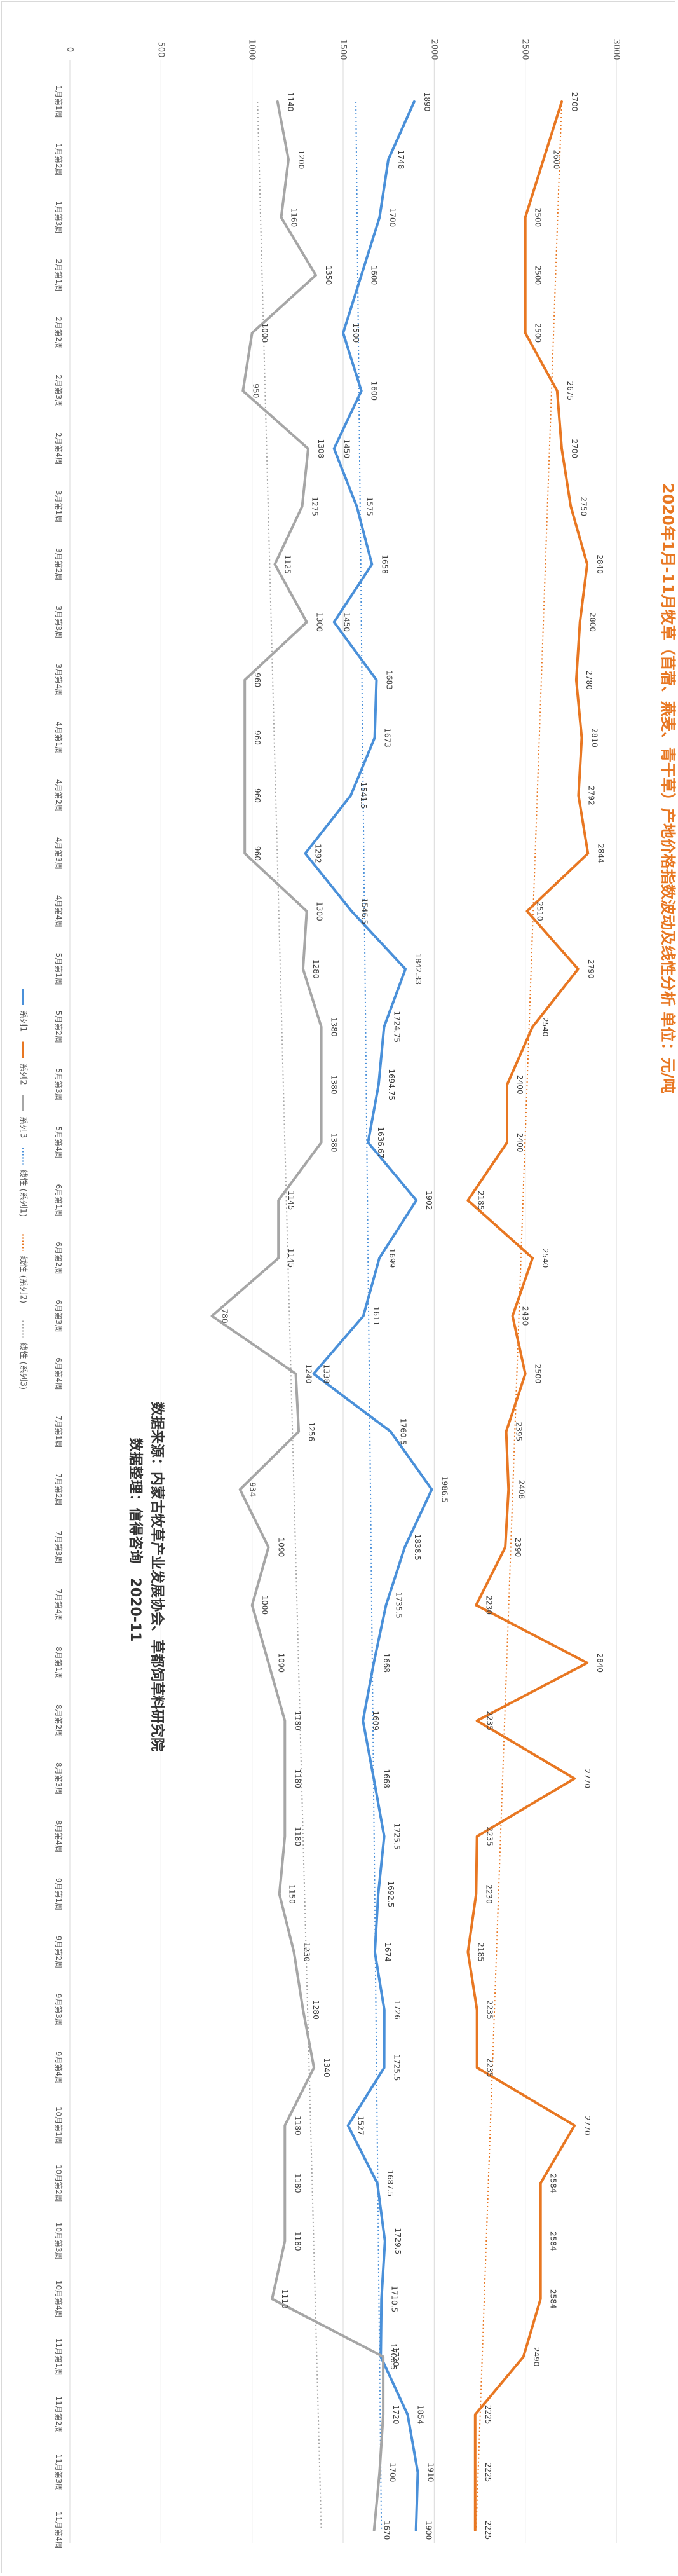 Image resolution: width=678 pixels, height=2576 pixels. I want to click on data-label: 2225, so click(488, 2473).